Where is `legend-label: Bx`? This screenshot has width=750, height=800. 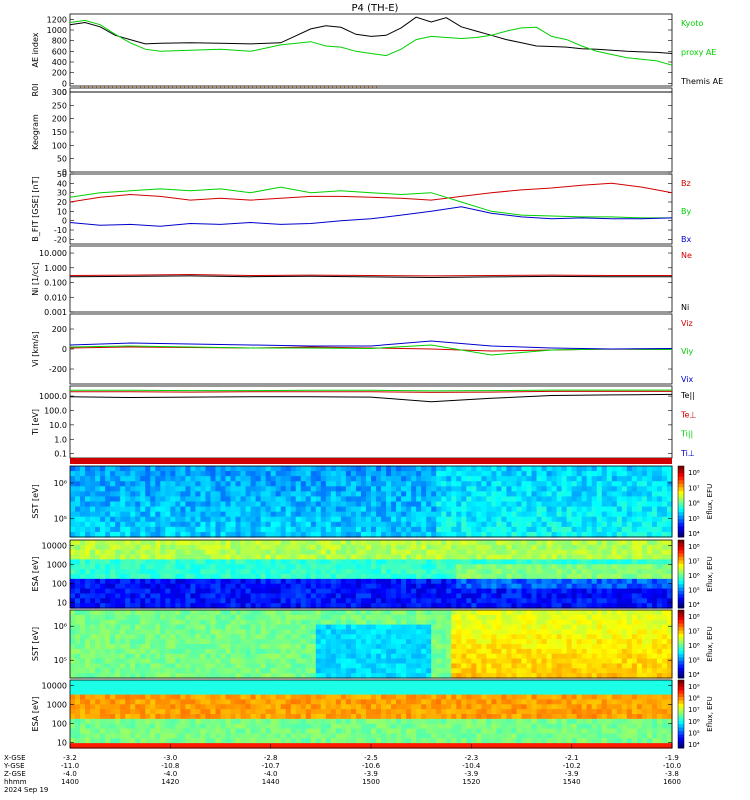
legend-label: Bx is located at coordinates (686, 239).